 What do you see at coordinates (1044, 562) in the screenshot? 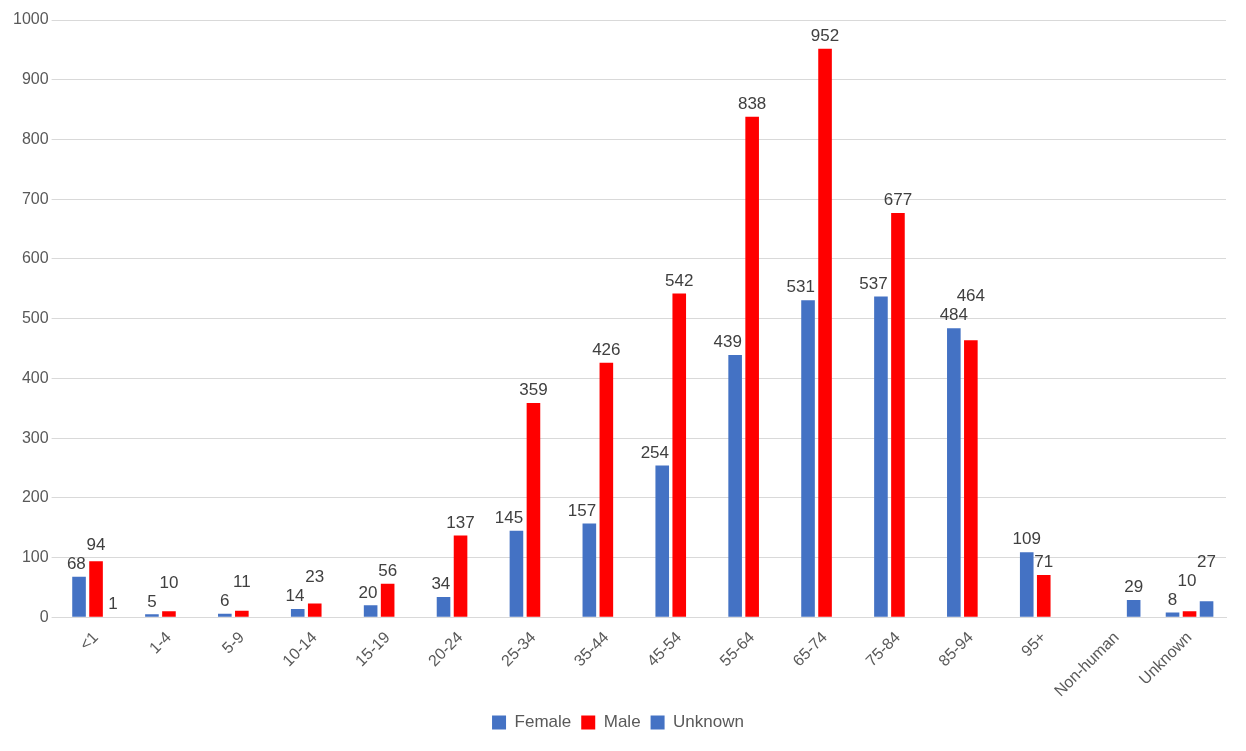
I see `data-label: 71` at bounding box center [1044, 562].